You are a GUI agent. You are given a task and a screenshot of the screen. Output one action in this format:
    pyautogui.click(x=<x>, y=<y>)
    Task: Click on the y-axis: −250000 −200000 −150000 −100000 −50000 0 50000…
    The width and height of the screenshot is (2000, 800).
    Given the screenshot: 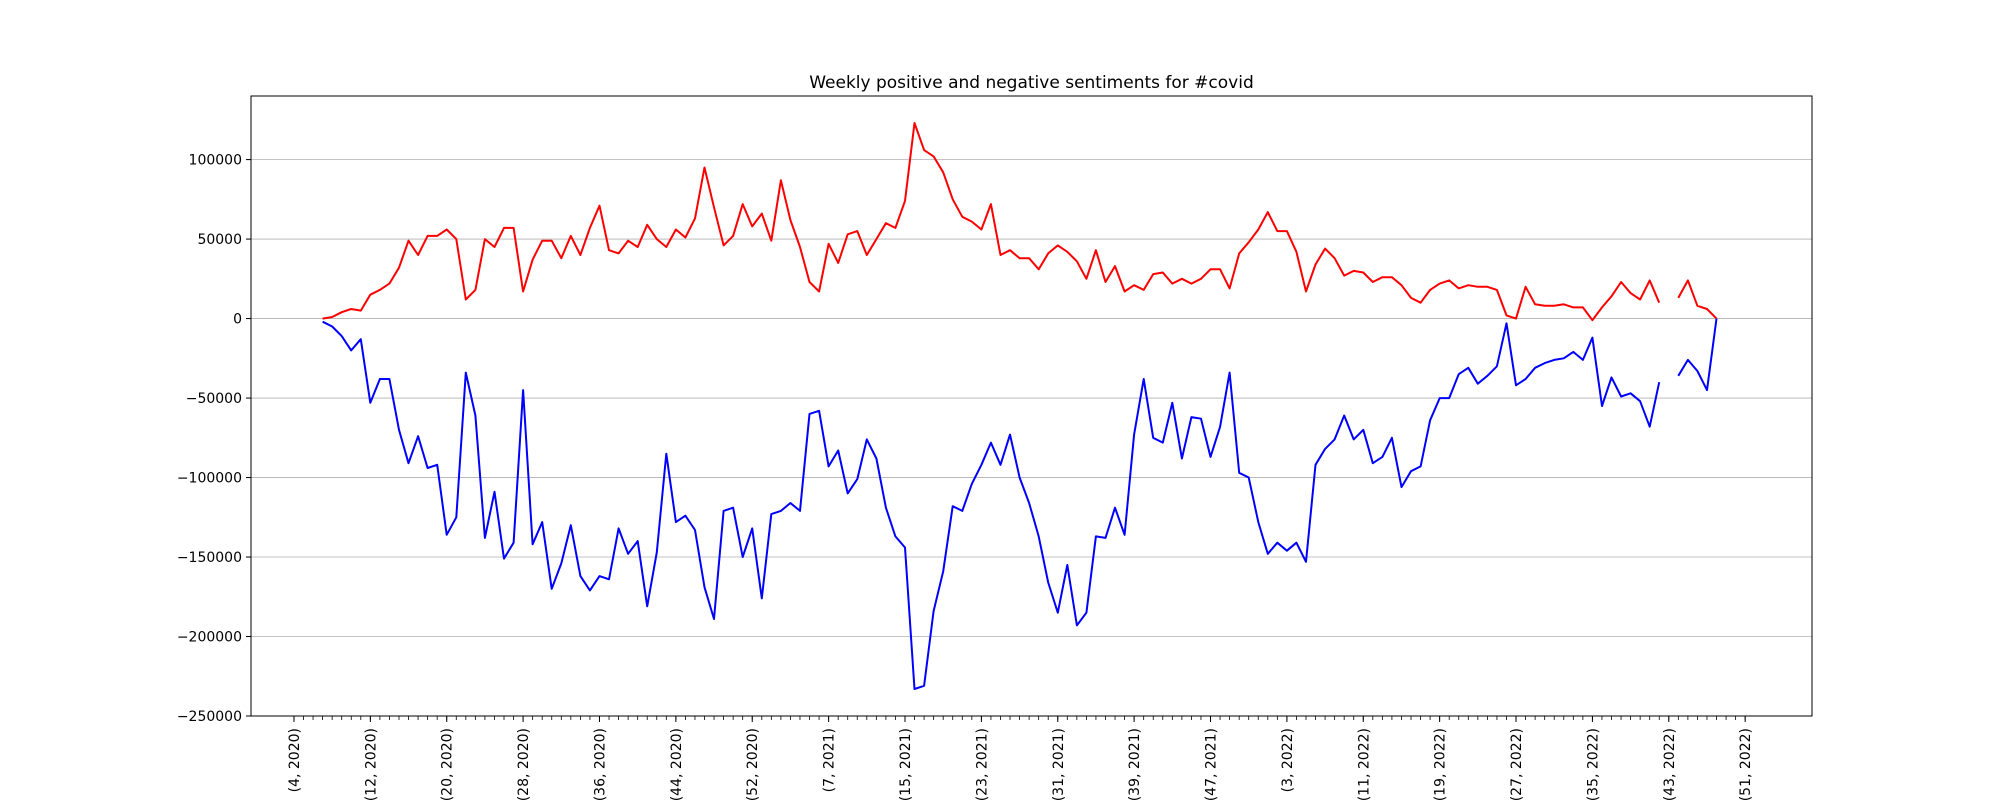 What is the action you would take?
    pyautogui.click(x=214, y=439)
    